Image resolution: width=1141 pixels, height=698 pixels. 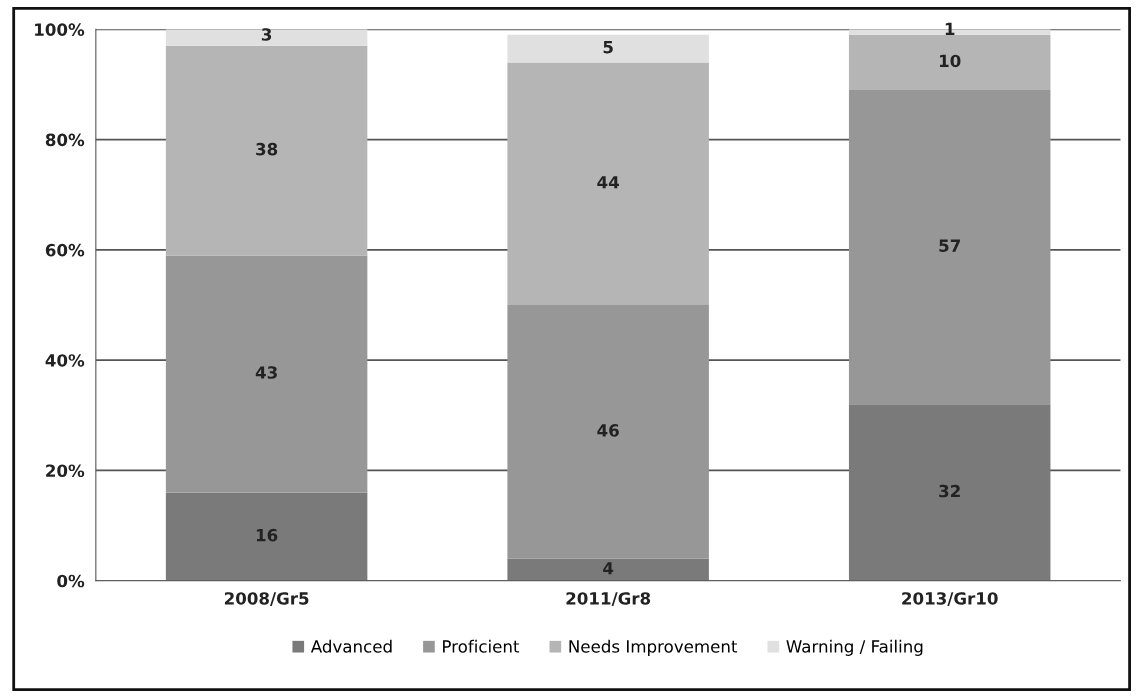 I want to click on data-label: 16, so click(x=267, y=535).